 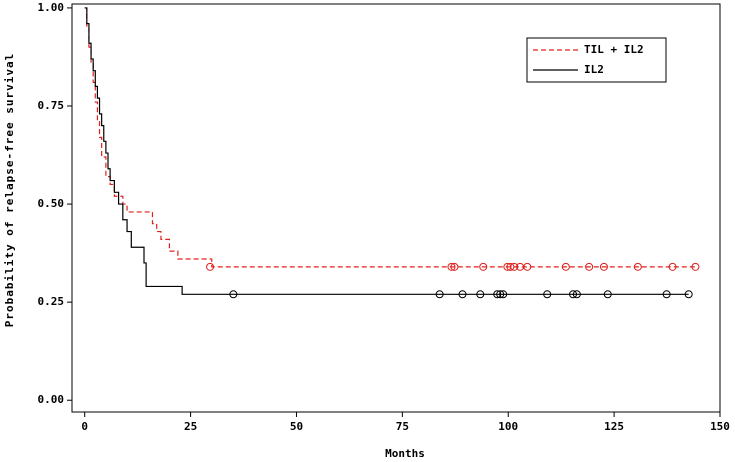 I want to click on x-tick-label: 75, so click(x=402, y=426).